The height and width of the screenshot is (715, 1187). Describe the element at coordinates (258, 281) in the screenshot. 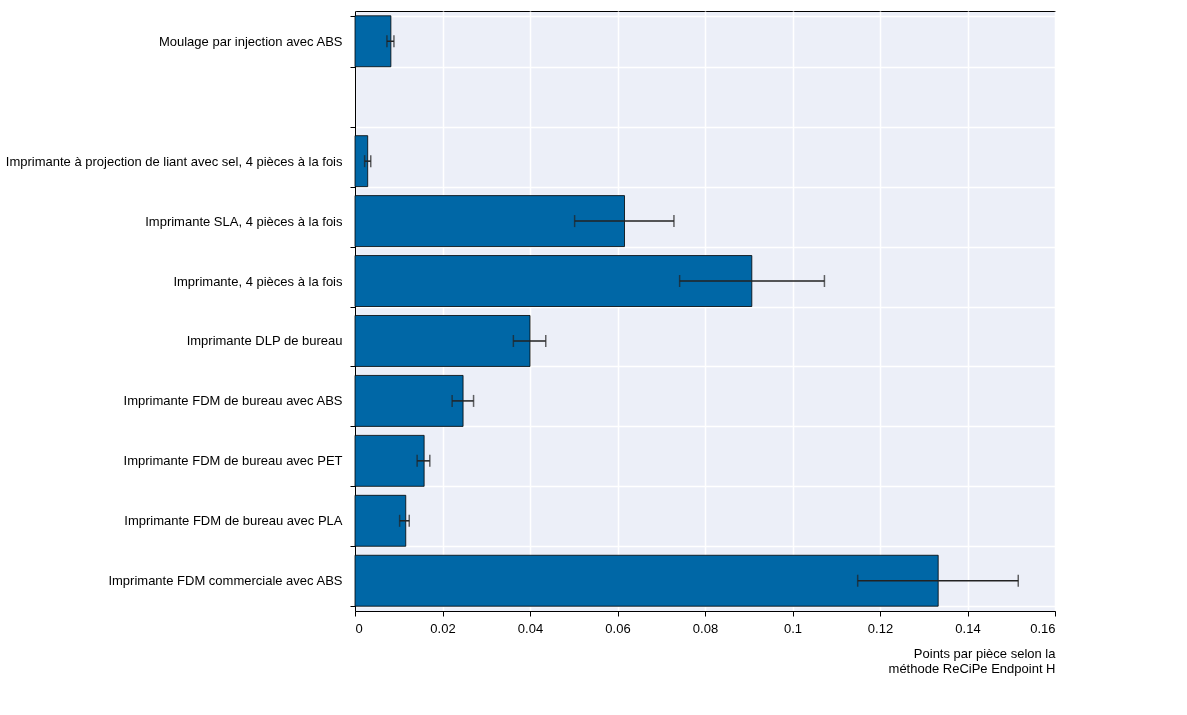

I see `y-tick-label: Imprimante, 4 pièces à la fois` at that location.